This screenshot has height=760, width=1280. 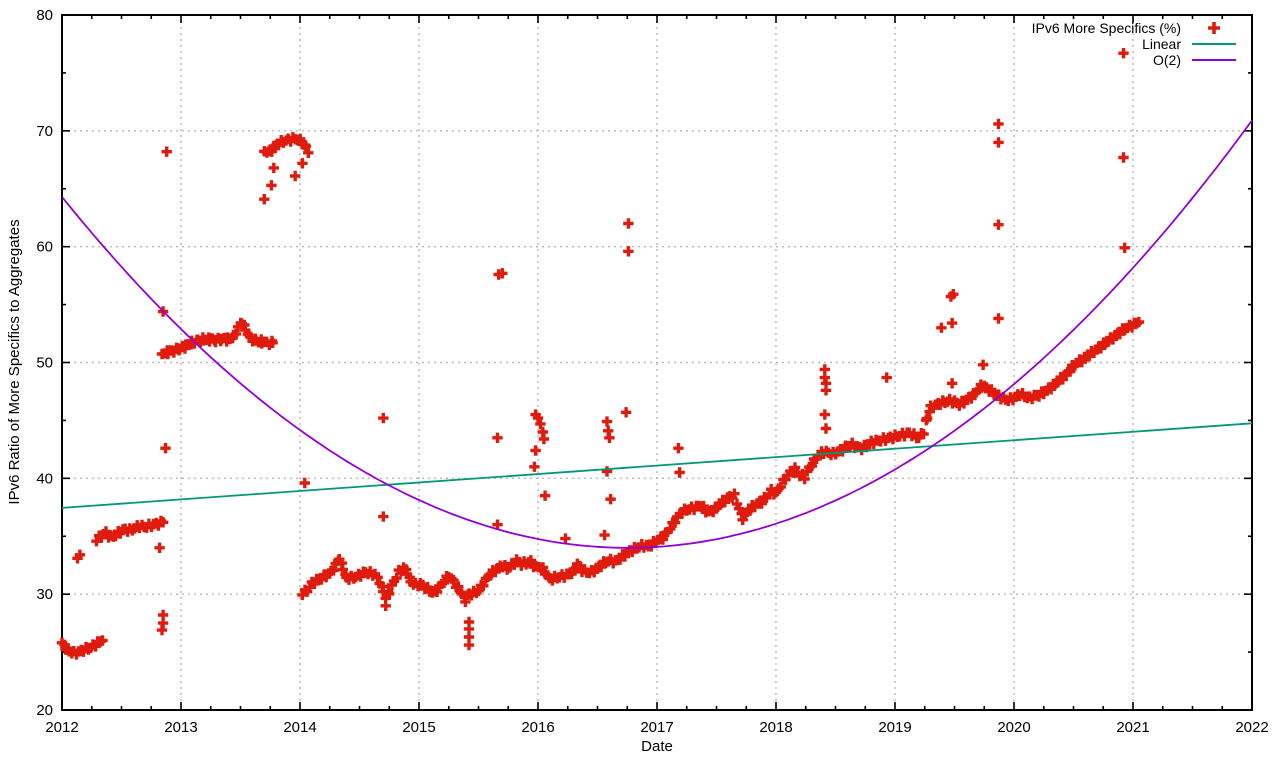 I want to click on y-tick-label: 70, so click(x=44, y=131).